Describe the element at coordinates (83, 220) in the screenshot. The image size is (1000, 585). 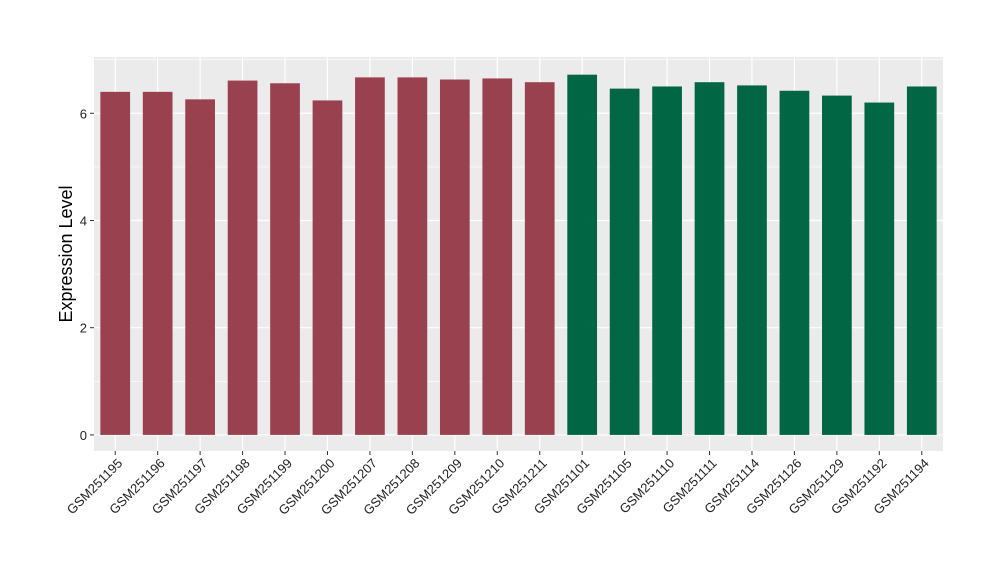
I see `y-tick-label: 4` at that location.